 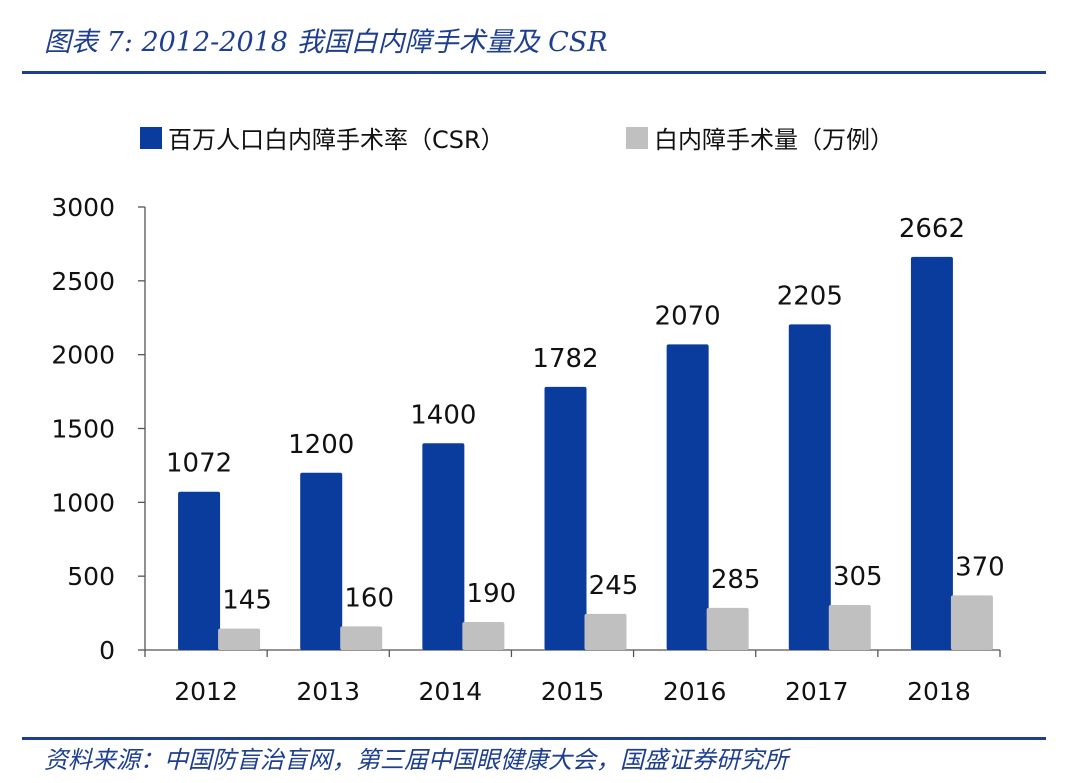 I want to click on source-note: 资料来源：中国防盲治盲网，第三届中国眼健康大会，国盛证券研究所, so click(x=416, y=760).